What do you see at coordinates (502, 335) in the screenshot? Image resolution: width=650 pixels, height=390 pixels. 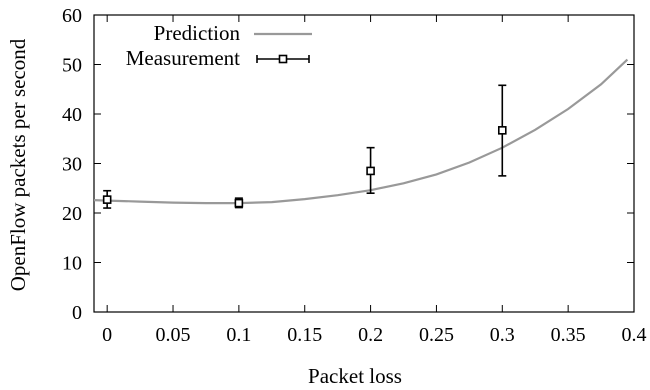 I see `x-tick-label: 0.3` at bounding box center [502, 335].